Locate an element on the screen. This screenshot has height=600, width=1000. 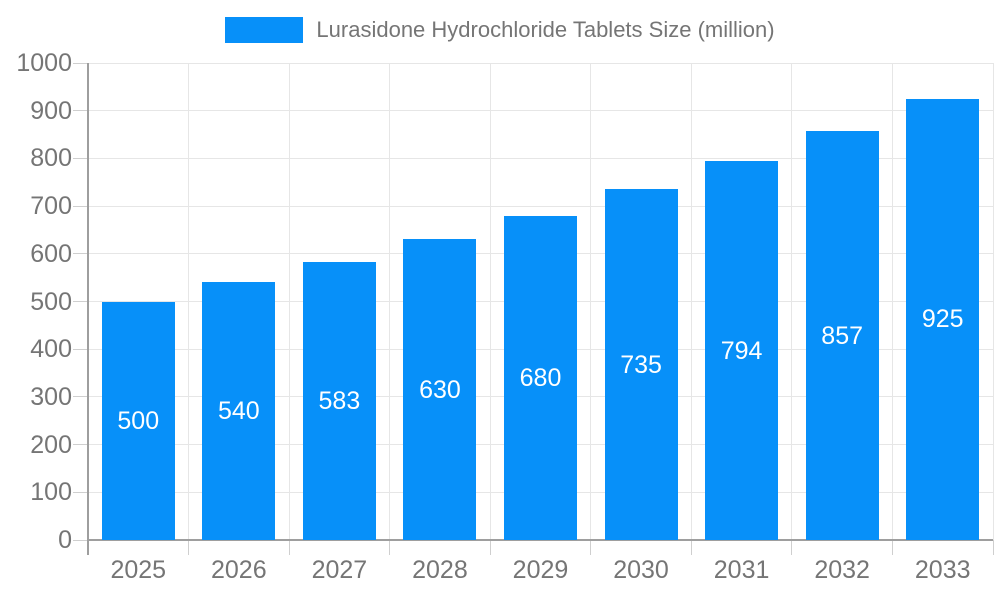
x-axis-label: 2027 is located at coordinates (339, 570).